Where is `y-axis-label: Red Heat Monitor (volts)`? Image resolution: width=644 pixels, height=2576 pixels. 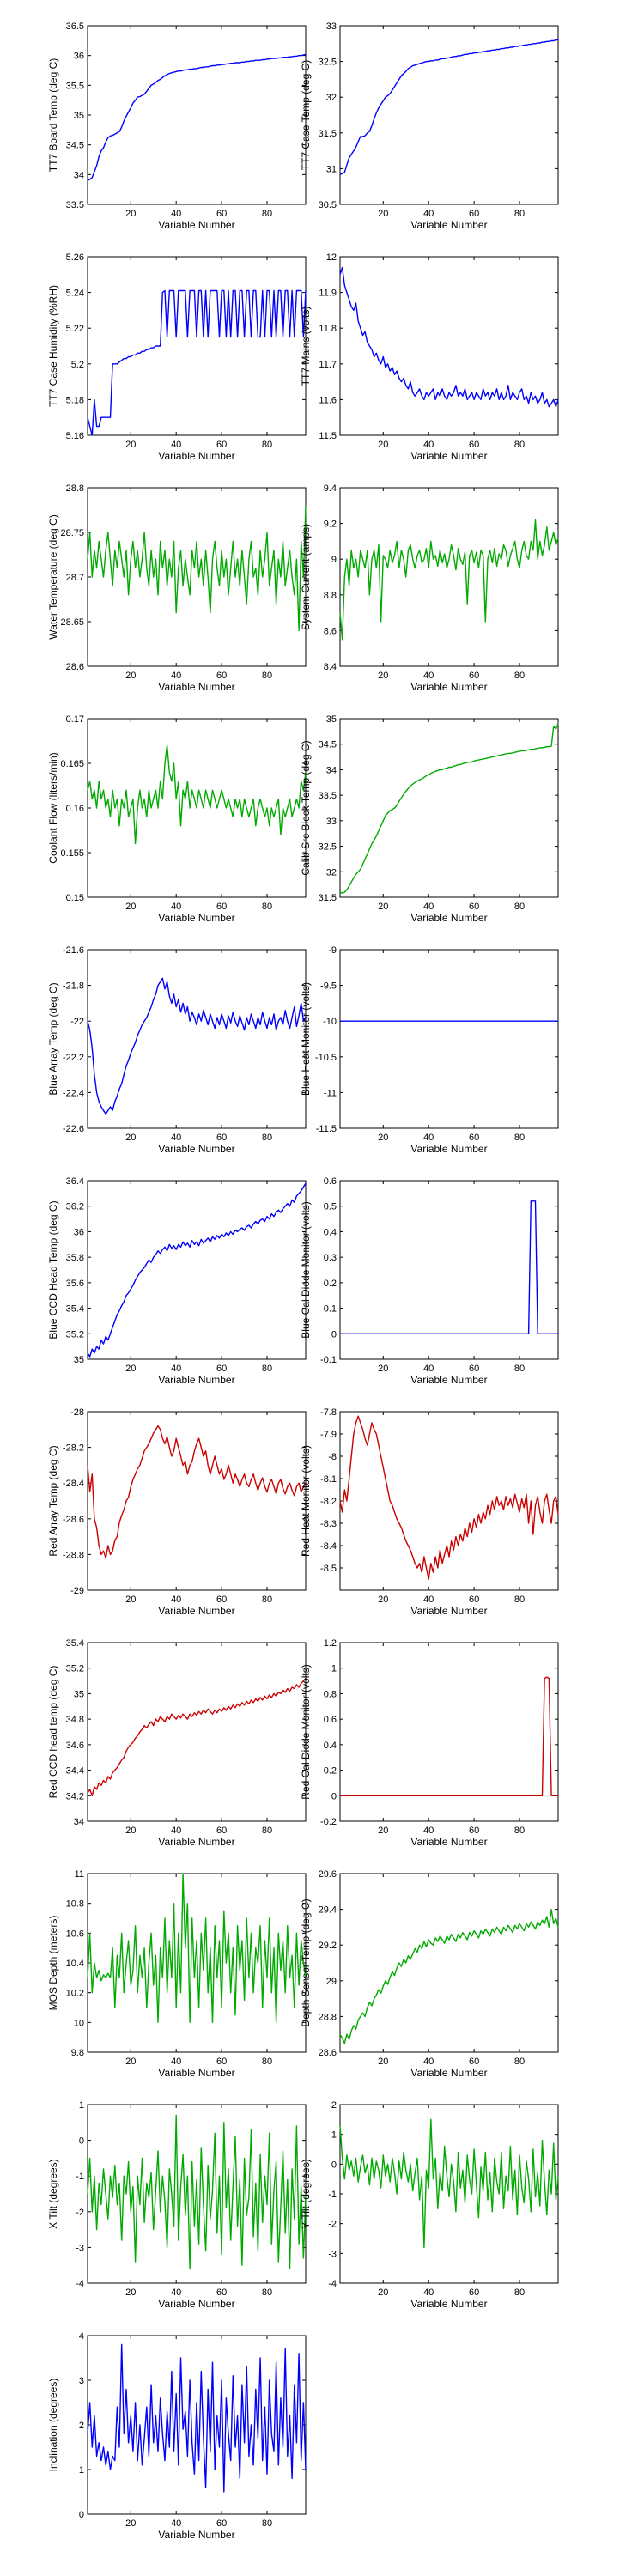
y-axis-label: Red Heat Monitor (volts) is located at coordinates (306, 1501).